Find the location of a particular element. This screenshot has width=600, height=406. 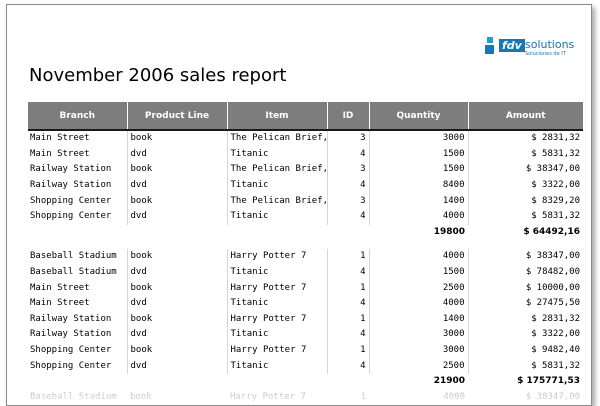

group-total-row: 19800 $ 64492,16 is located at coordinates (305, 233).